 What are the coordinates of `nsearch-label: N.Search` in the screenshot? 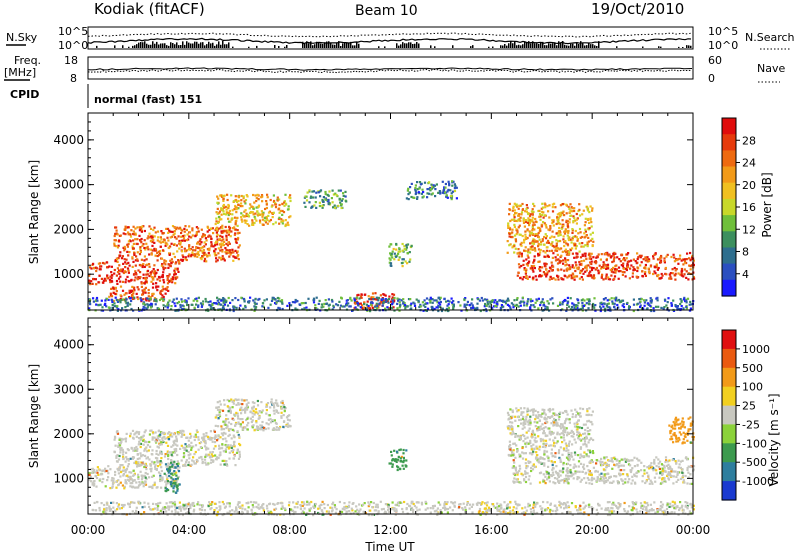 It's located at (770, 37).